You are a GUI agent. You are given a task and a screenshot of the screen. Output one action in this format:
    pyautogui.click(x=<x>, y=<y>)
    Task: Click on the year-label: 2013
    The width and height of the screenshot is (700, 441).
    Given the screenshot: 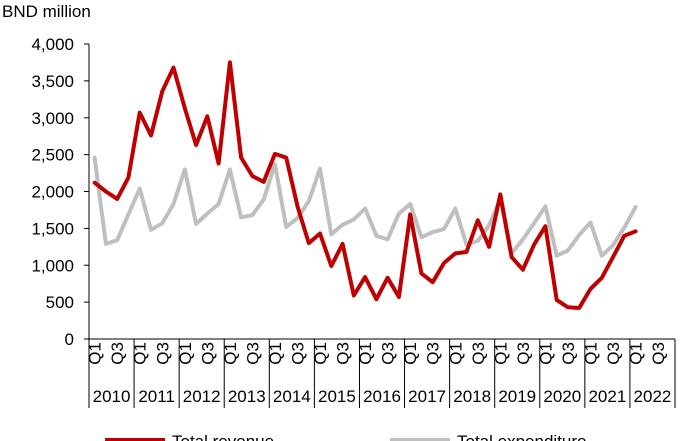 What is the action you would take?
    pyautogui.click(x=247, y=396)
    